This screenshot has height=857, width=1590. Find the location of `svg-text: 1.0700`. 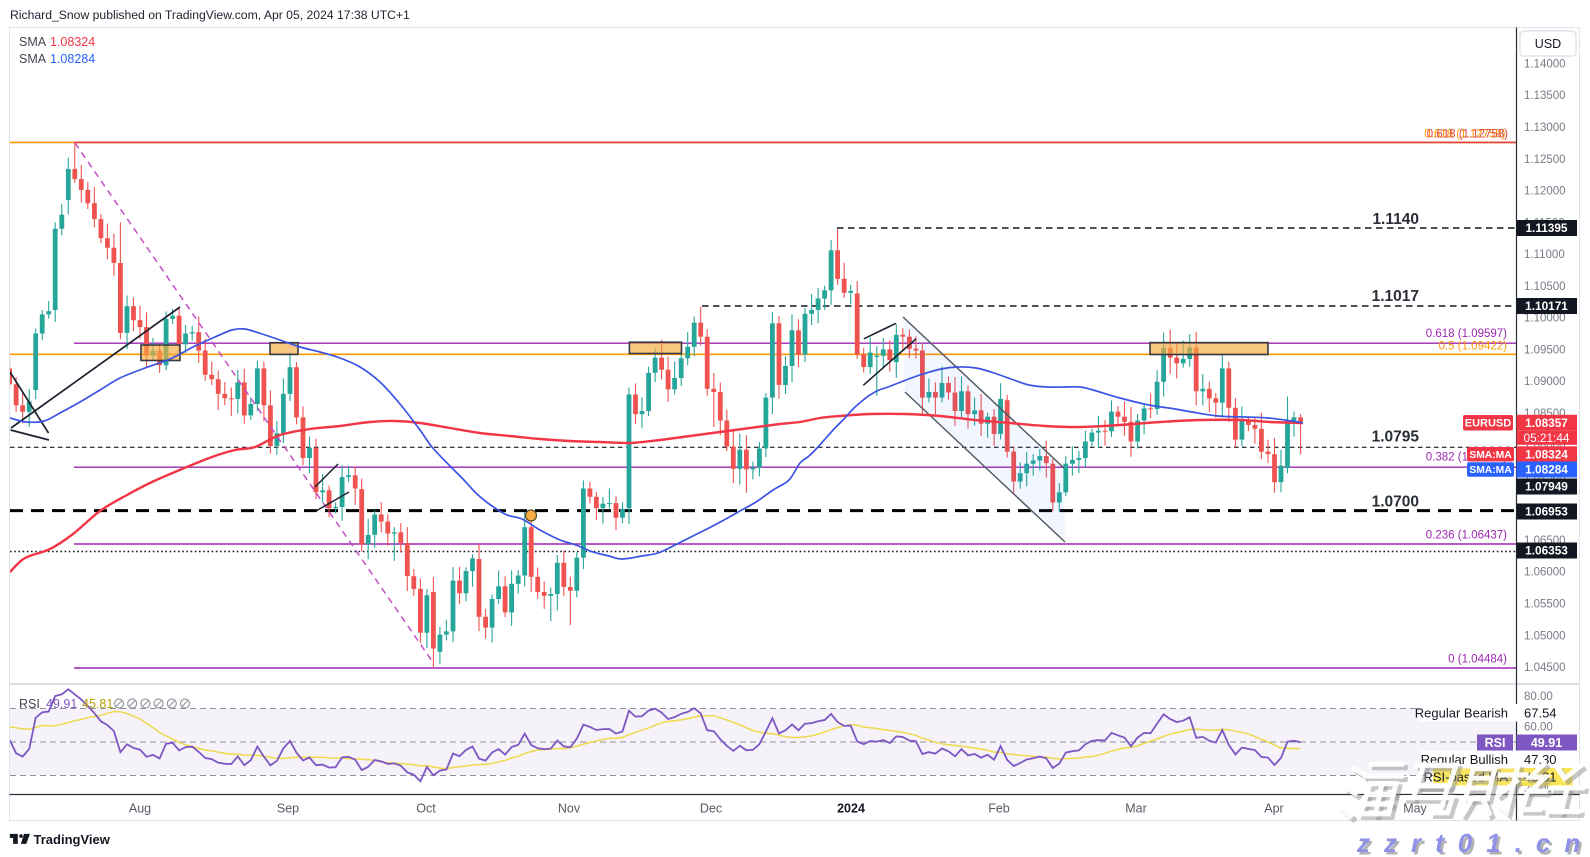

svg-text: 1.0700 is located at coordinates (1395, 502).